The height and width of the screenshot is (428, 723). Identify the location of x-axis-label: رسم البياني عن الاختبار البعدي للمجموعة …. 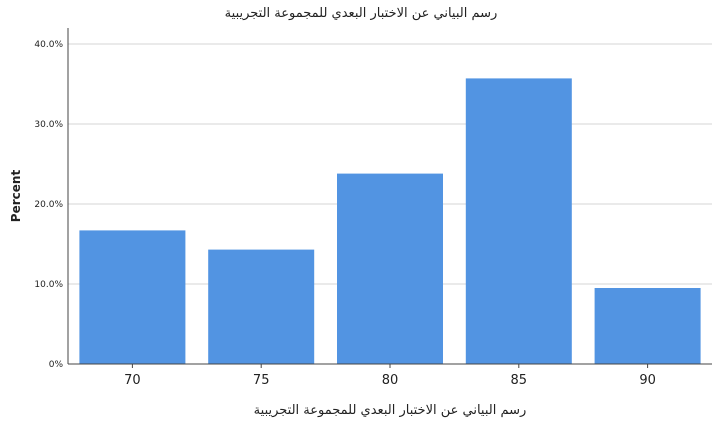
(390, 410).